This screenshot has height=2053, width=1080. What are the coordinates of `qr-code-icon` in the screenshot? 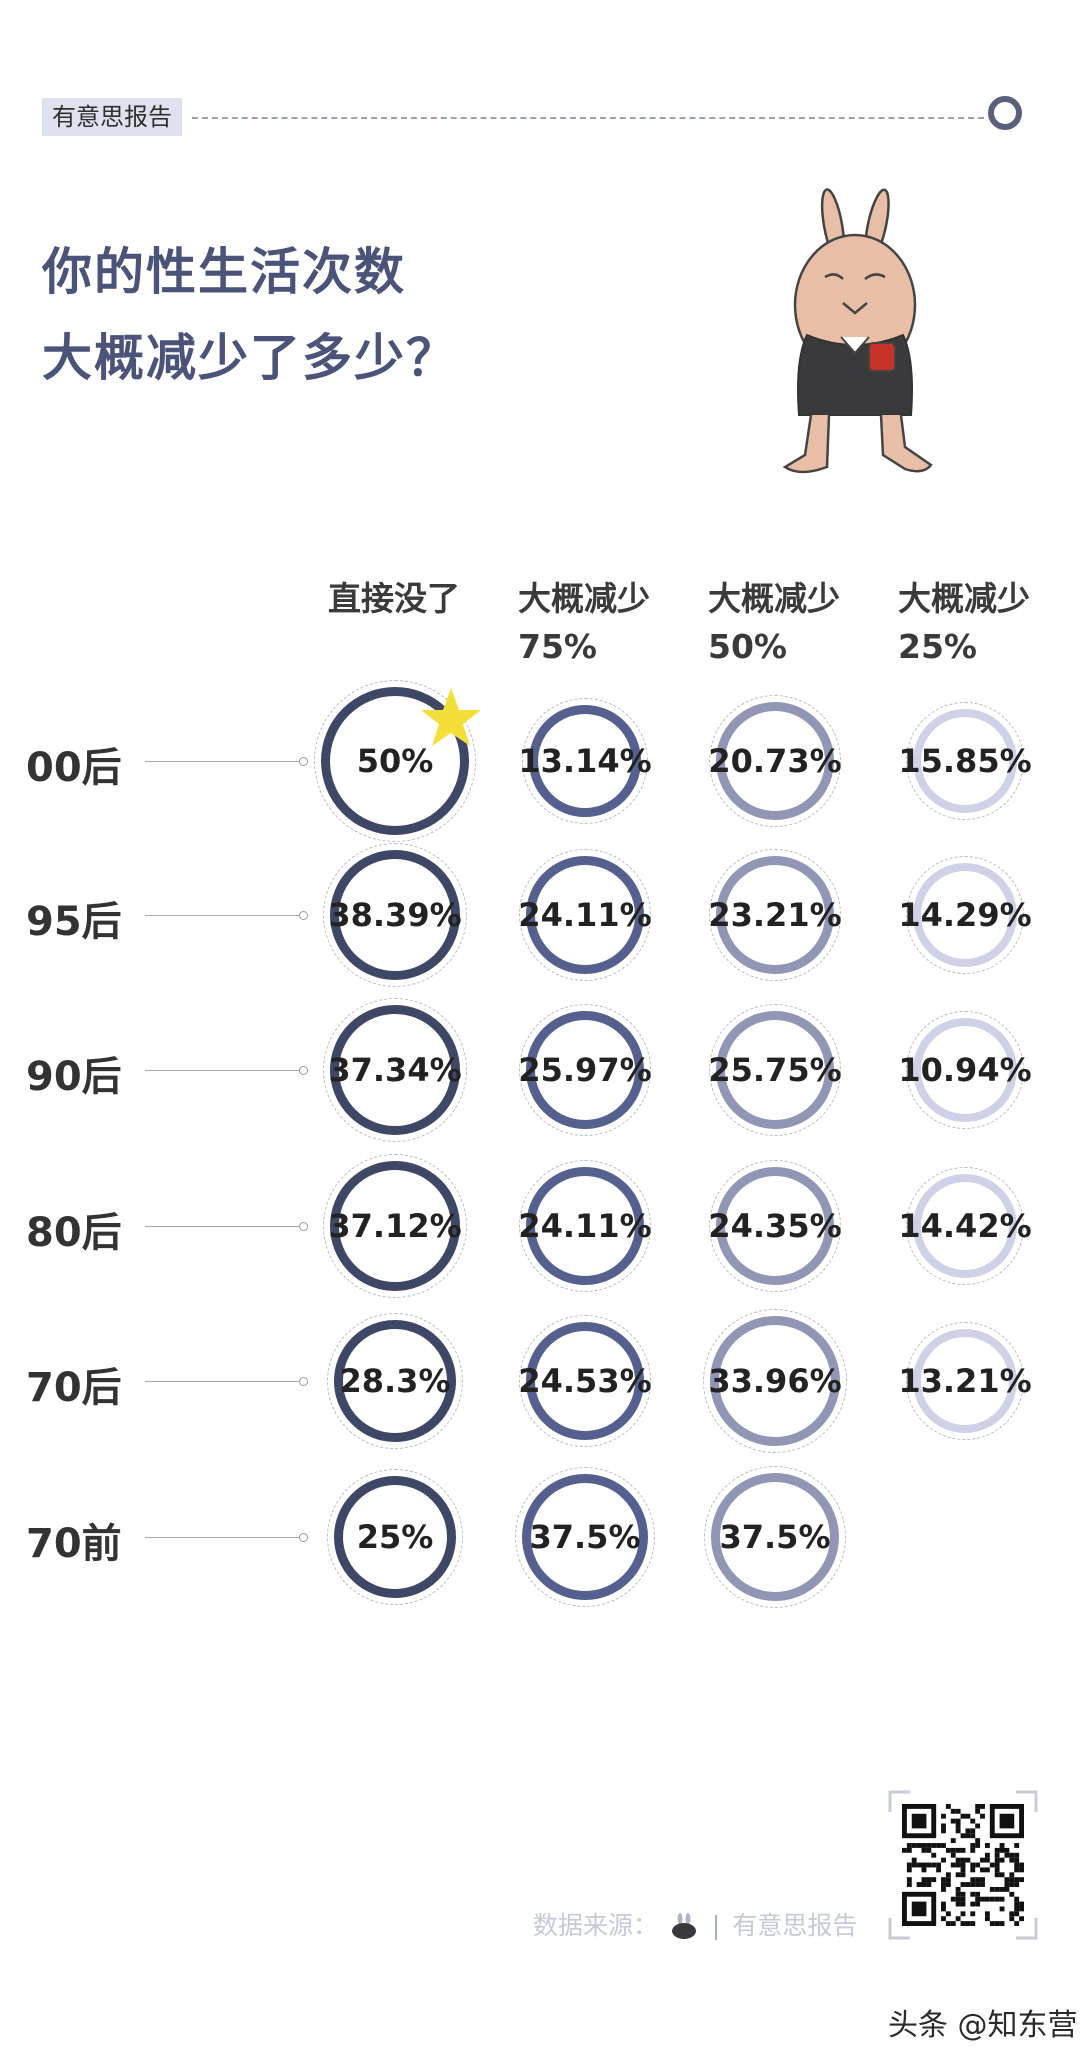 It's located at (963, 1865).